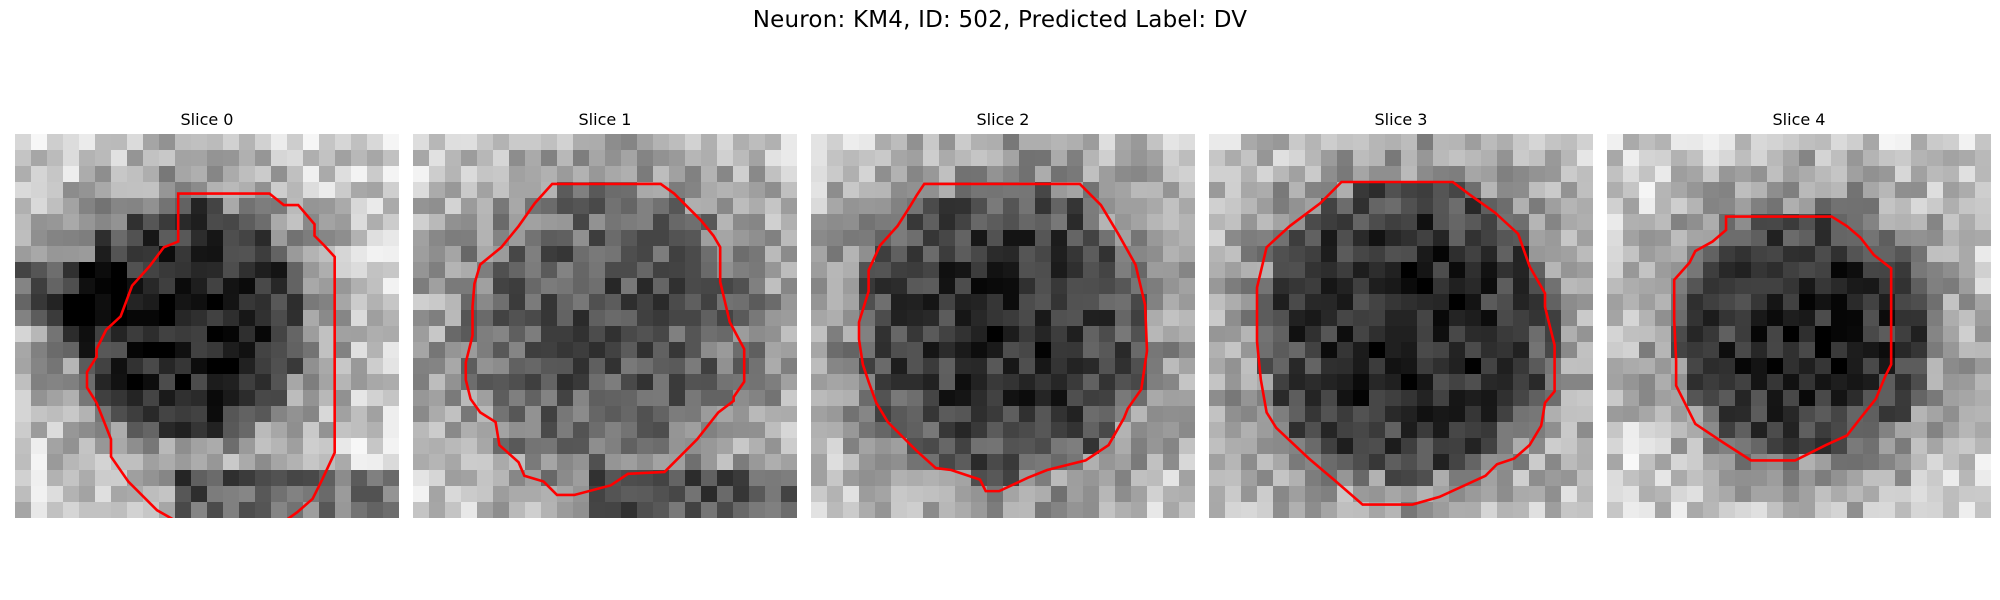  Describe the element at coordinates (1003, 122) in the screenshot. I see `slice-title: Slice 2` at that location.